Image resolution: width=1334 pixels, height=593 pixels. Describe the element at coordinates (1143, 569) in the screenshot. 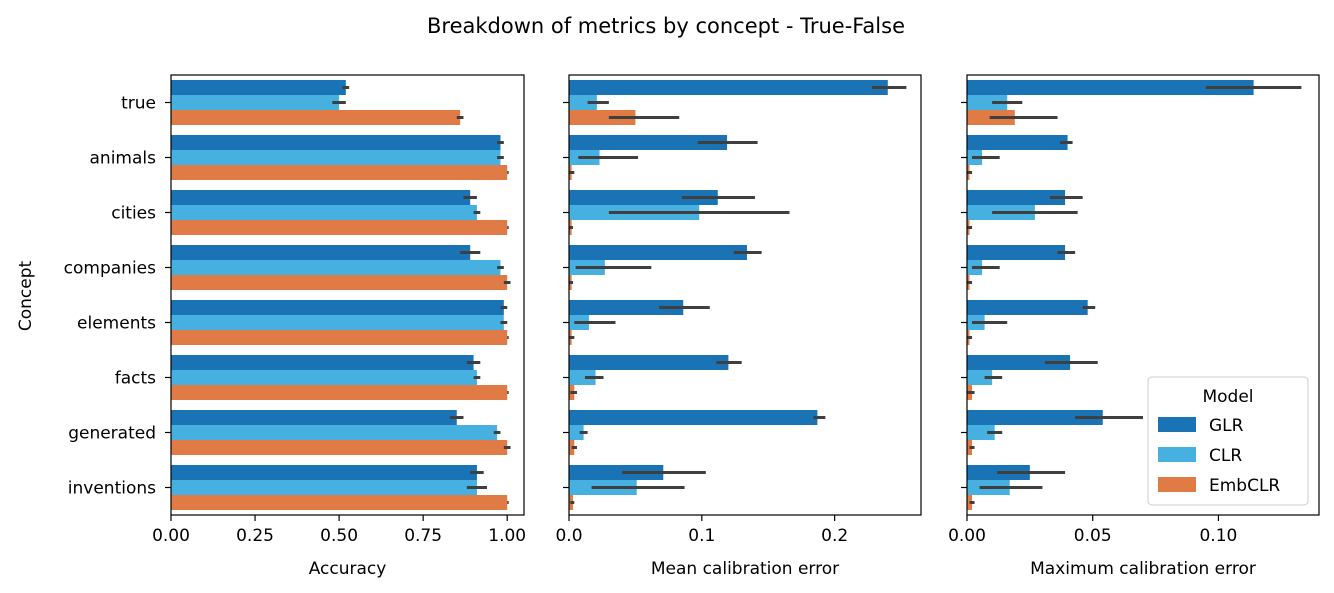

I see `x-axis-label: Maximum calibration error` at that location.